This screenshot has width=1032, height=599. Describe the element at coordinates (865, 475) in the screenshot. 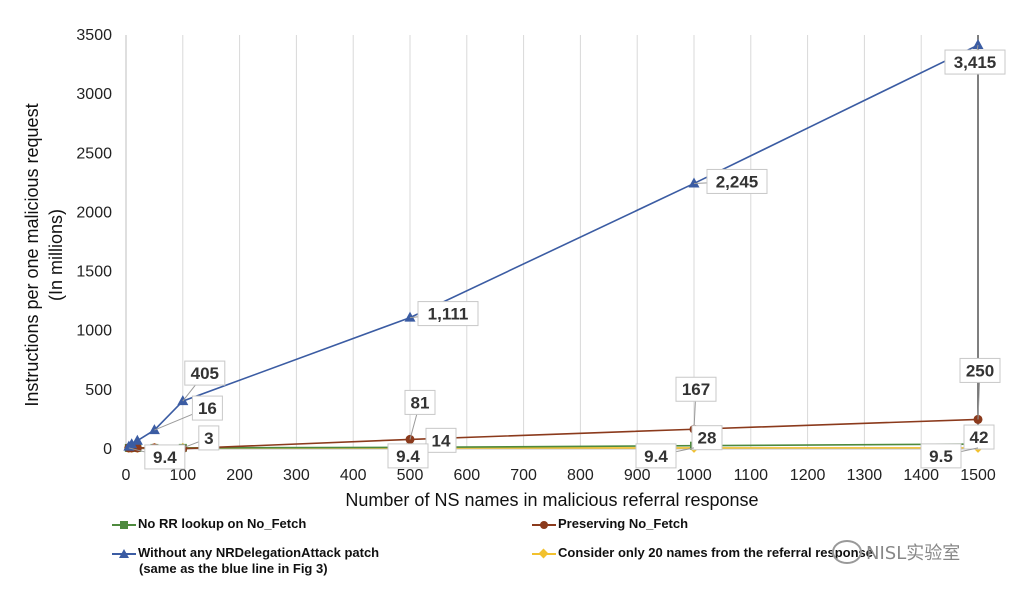

I see `x-tick-label: 1300` at that location.